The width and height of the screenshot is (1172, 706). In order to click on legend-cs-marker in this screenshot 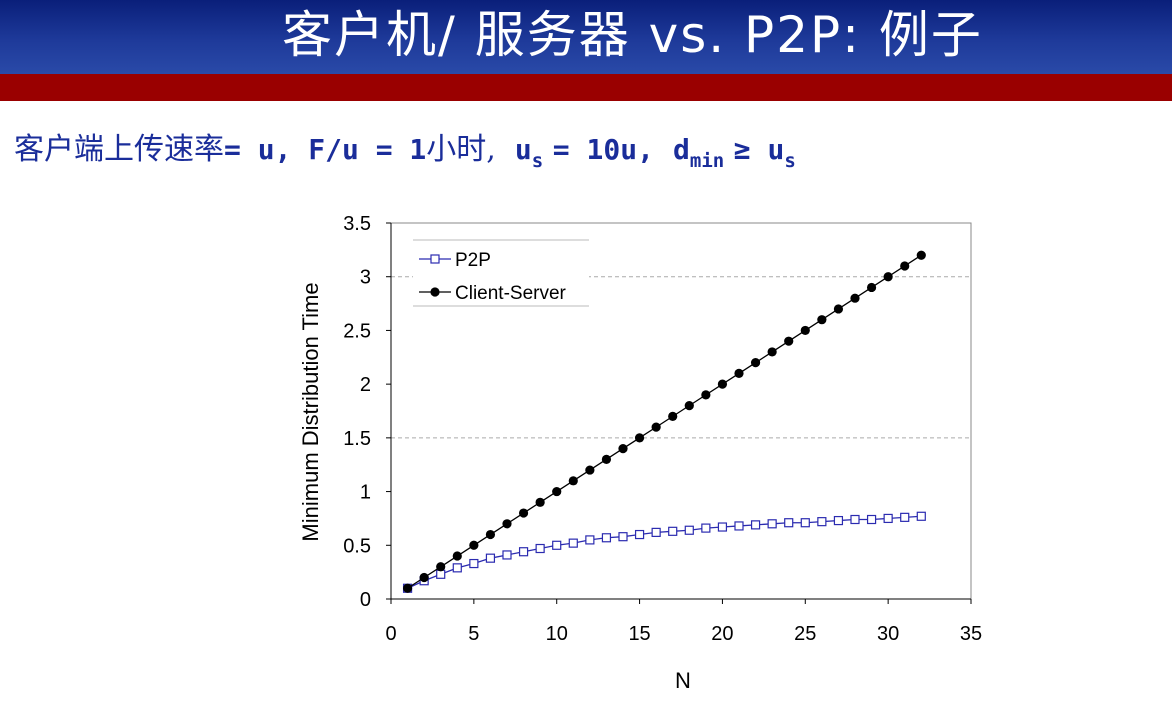, I will do `click(435, 292)`.